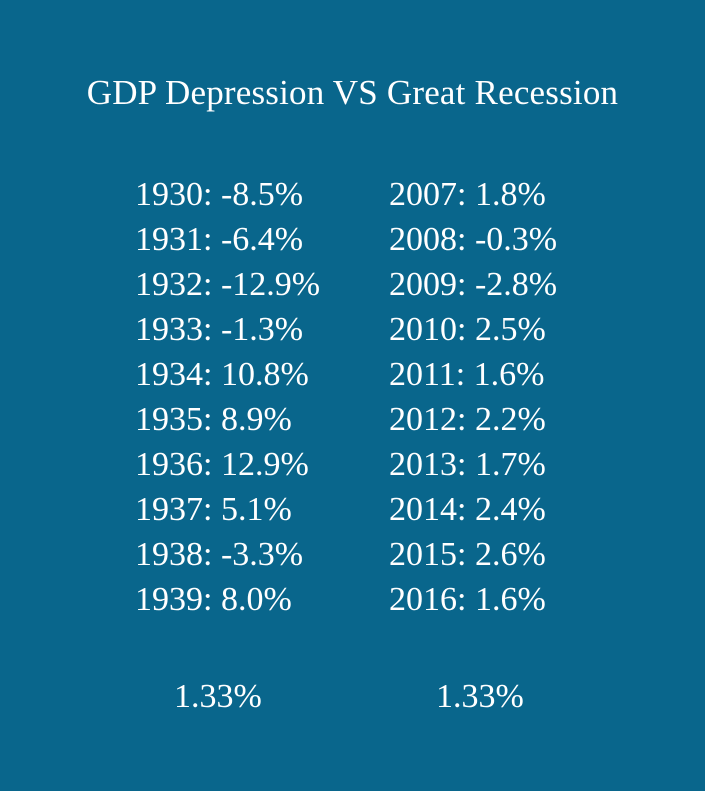  What do you see at coordinates (467, 554) in the screenshot?
I see `recession-row: 2015: 2.6%` at bounding box center [467, 554].